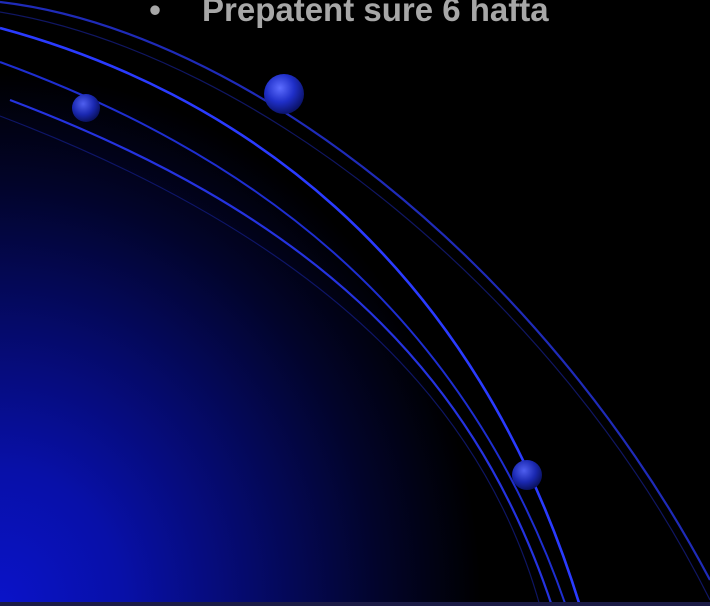 Image resolution: width=710 pixels, height=606 pixels. Describe the element at coordinates (86, 108) in the screenshot. I see `orb-small-left` at that location.